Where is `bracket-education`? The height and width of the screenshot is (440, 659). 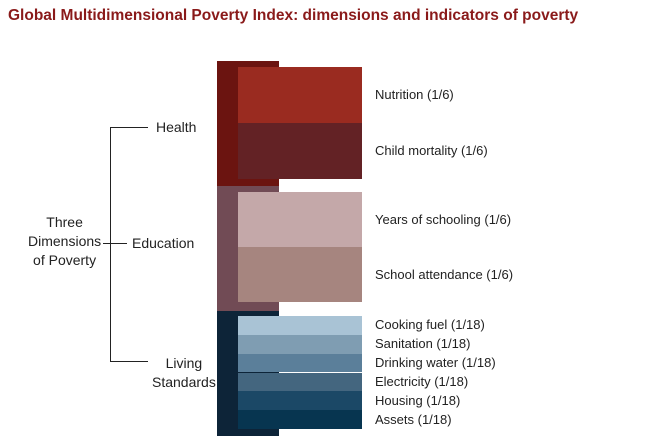 bracket-education is located at coordinates (118, 243).